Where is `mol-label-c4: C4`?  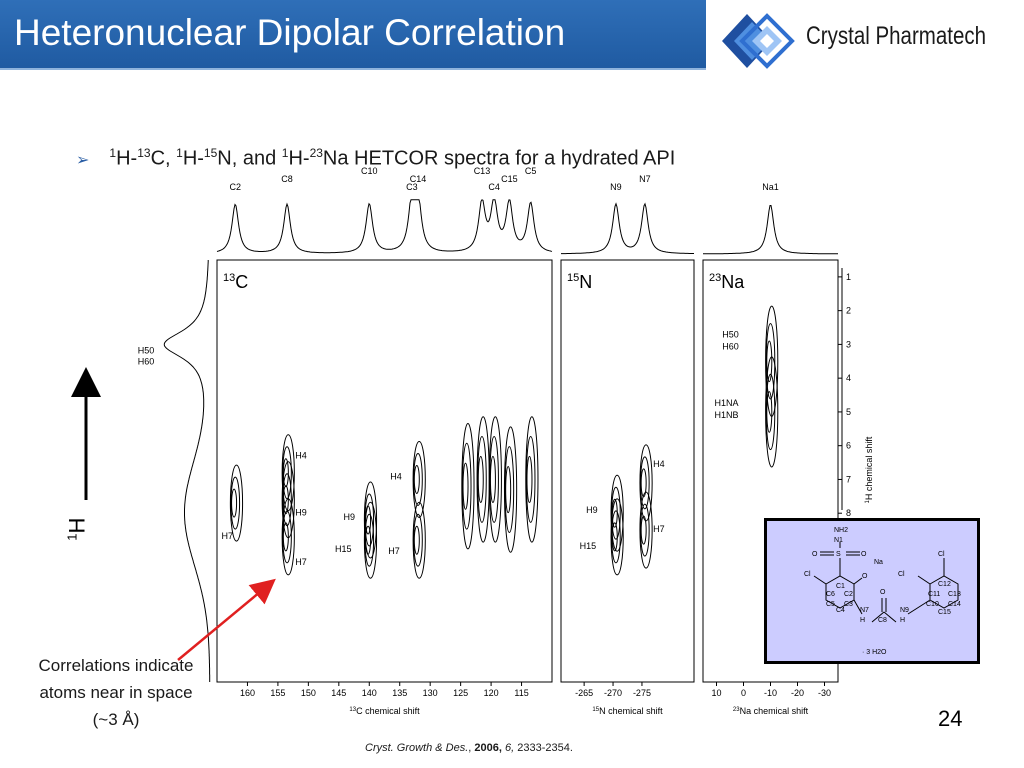 mol-label-c4: C4 is located at coordinates (840, 610).